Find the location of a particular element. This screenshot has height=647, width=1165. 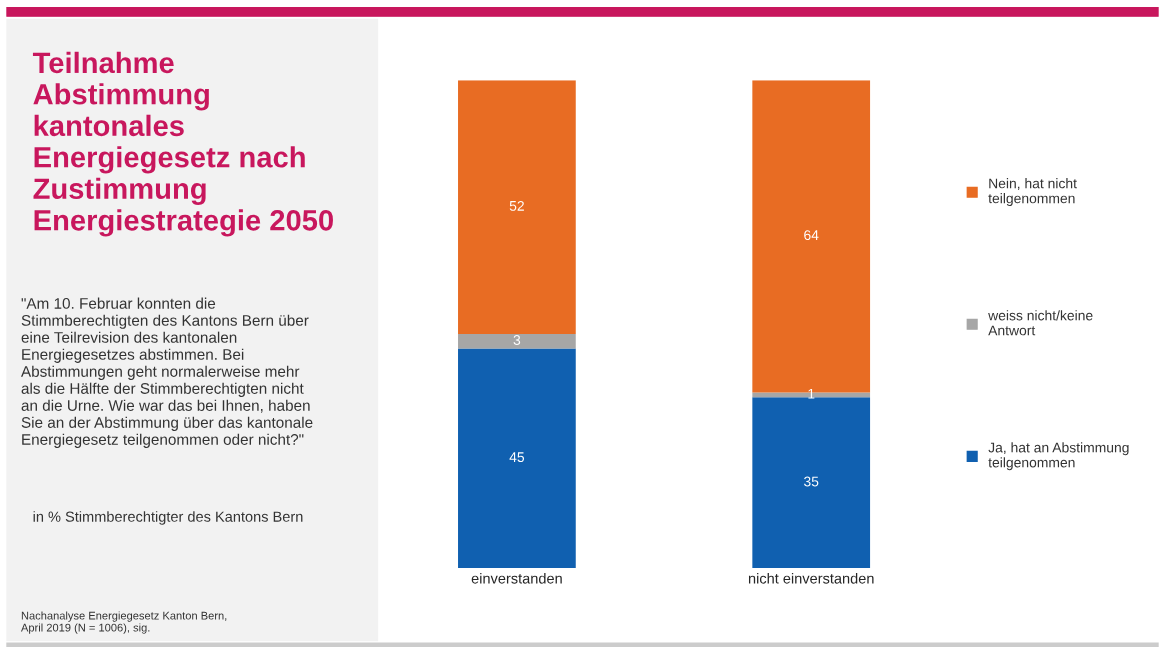

legend-label: Ja, hat an Abstimmung teilgenommen is located at coordinates (1058, 456).